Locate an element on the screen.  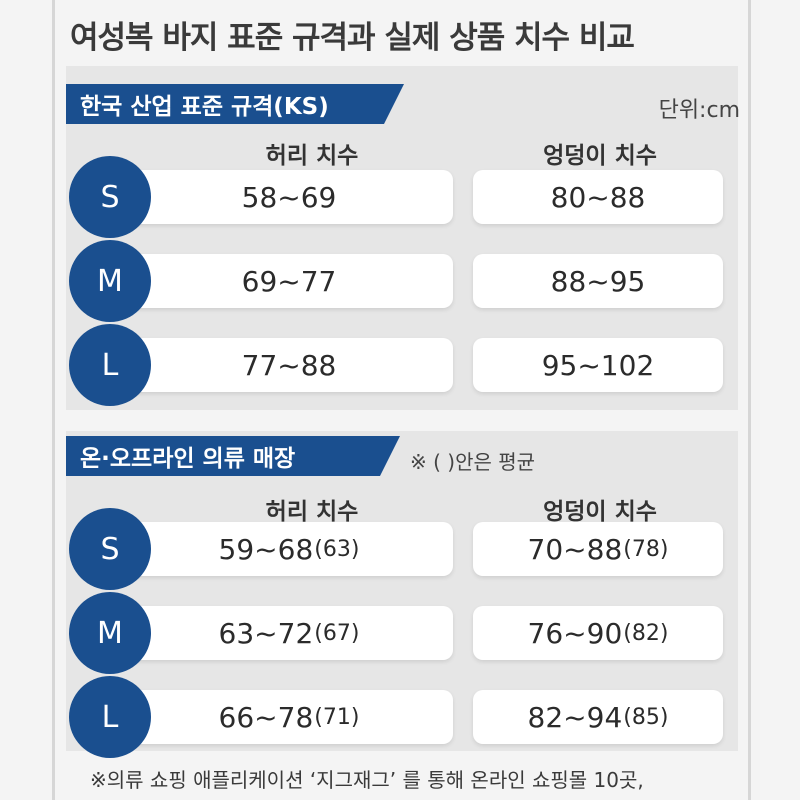
store-waist-column-header: 허리 치수 is located at coordinates (312, 512).